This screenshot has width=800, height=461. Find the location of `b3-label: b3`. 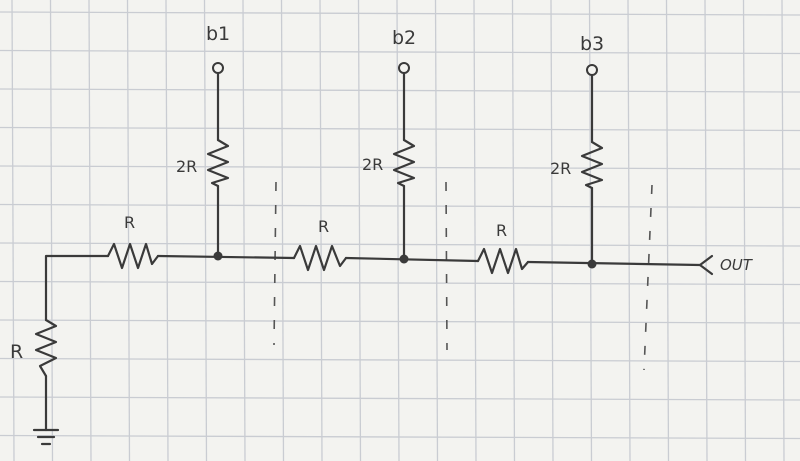

b3-label: b3 is located at coordinates (592, 44).